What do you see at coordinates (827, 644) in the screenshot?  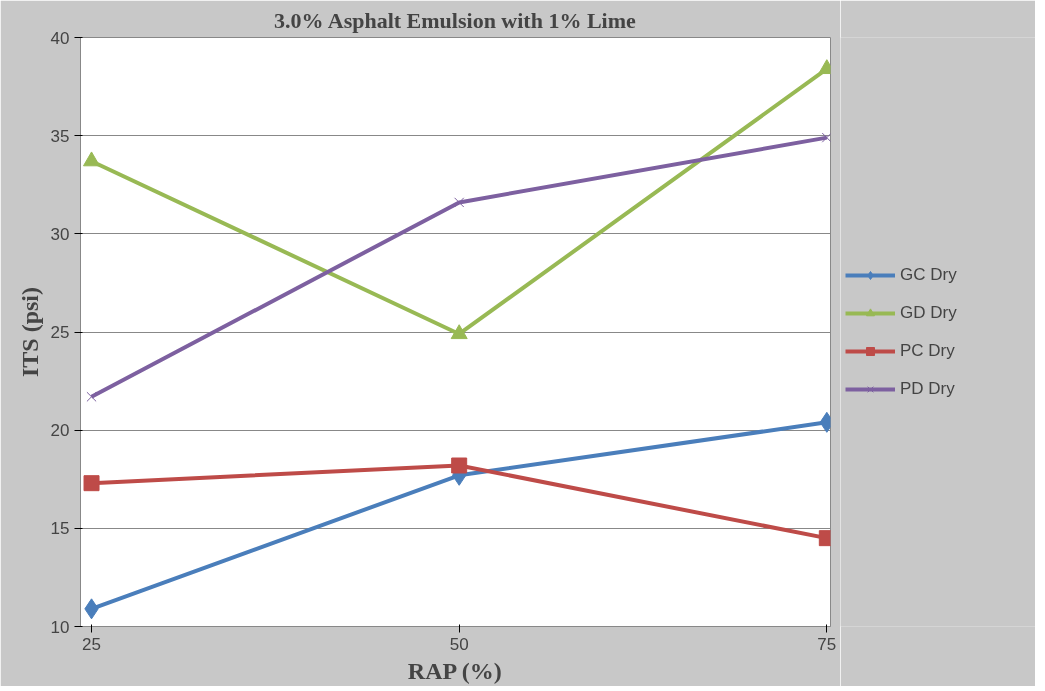 I see `x-tick-label: 75` at bounding box center [827, 644].